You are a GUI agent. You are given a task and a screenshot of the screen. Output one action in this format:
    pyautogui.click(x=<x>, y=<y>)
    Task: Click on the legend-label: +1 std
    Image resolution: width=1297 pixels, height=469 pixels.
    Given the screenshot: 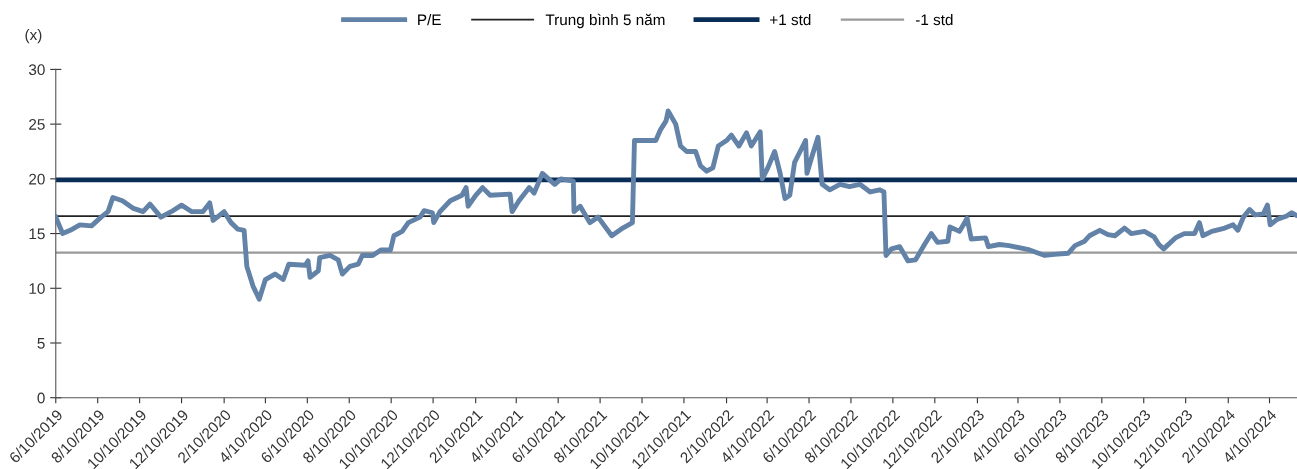 What is the action you would take?
    pyautogui.click(x=790, y=19)
    